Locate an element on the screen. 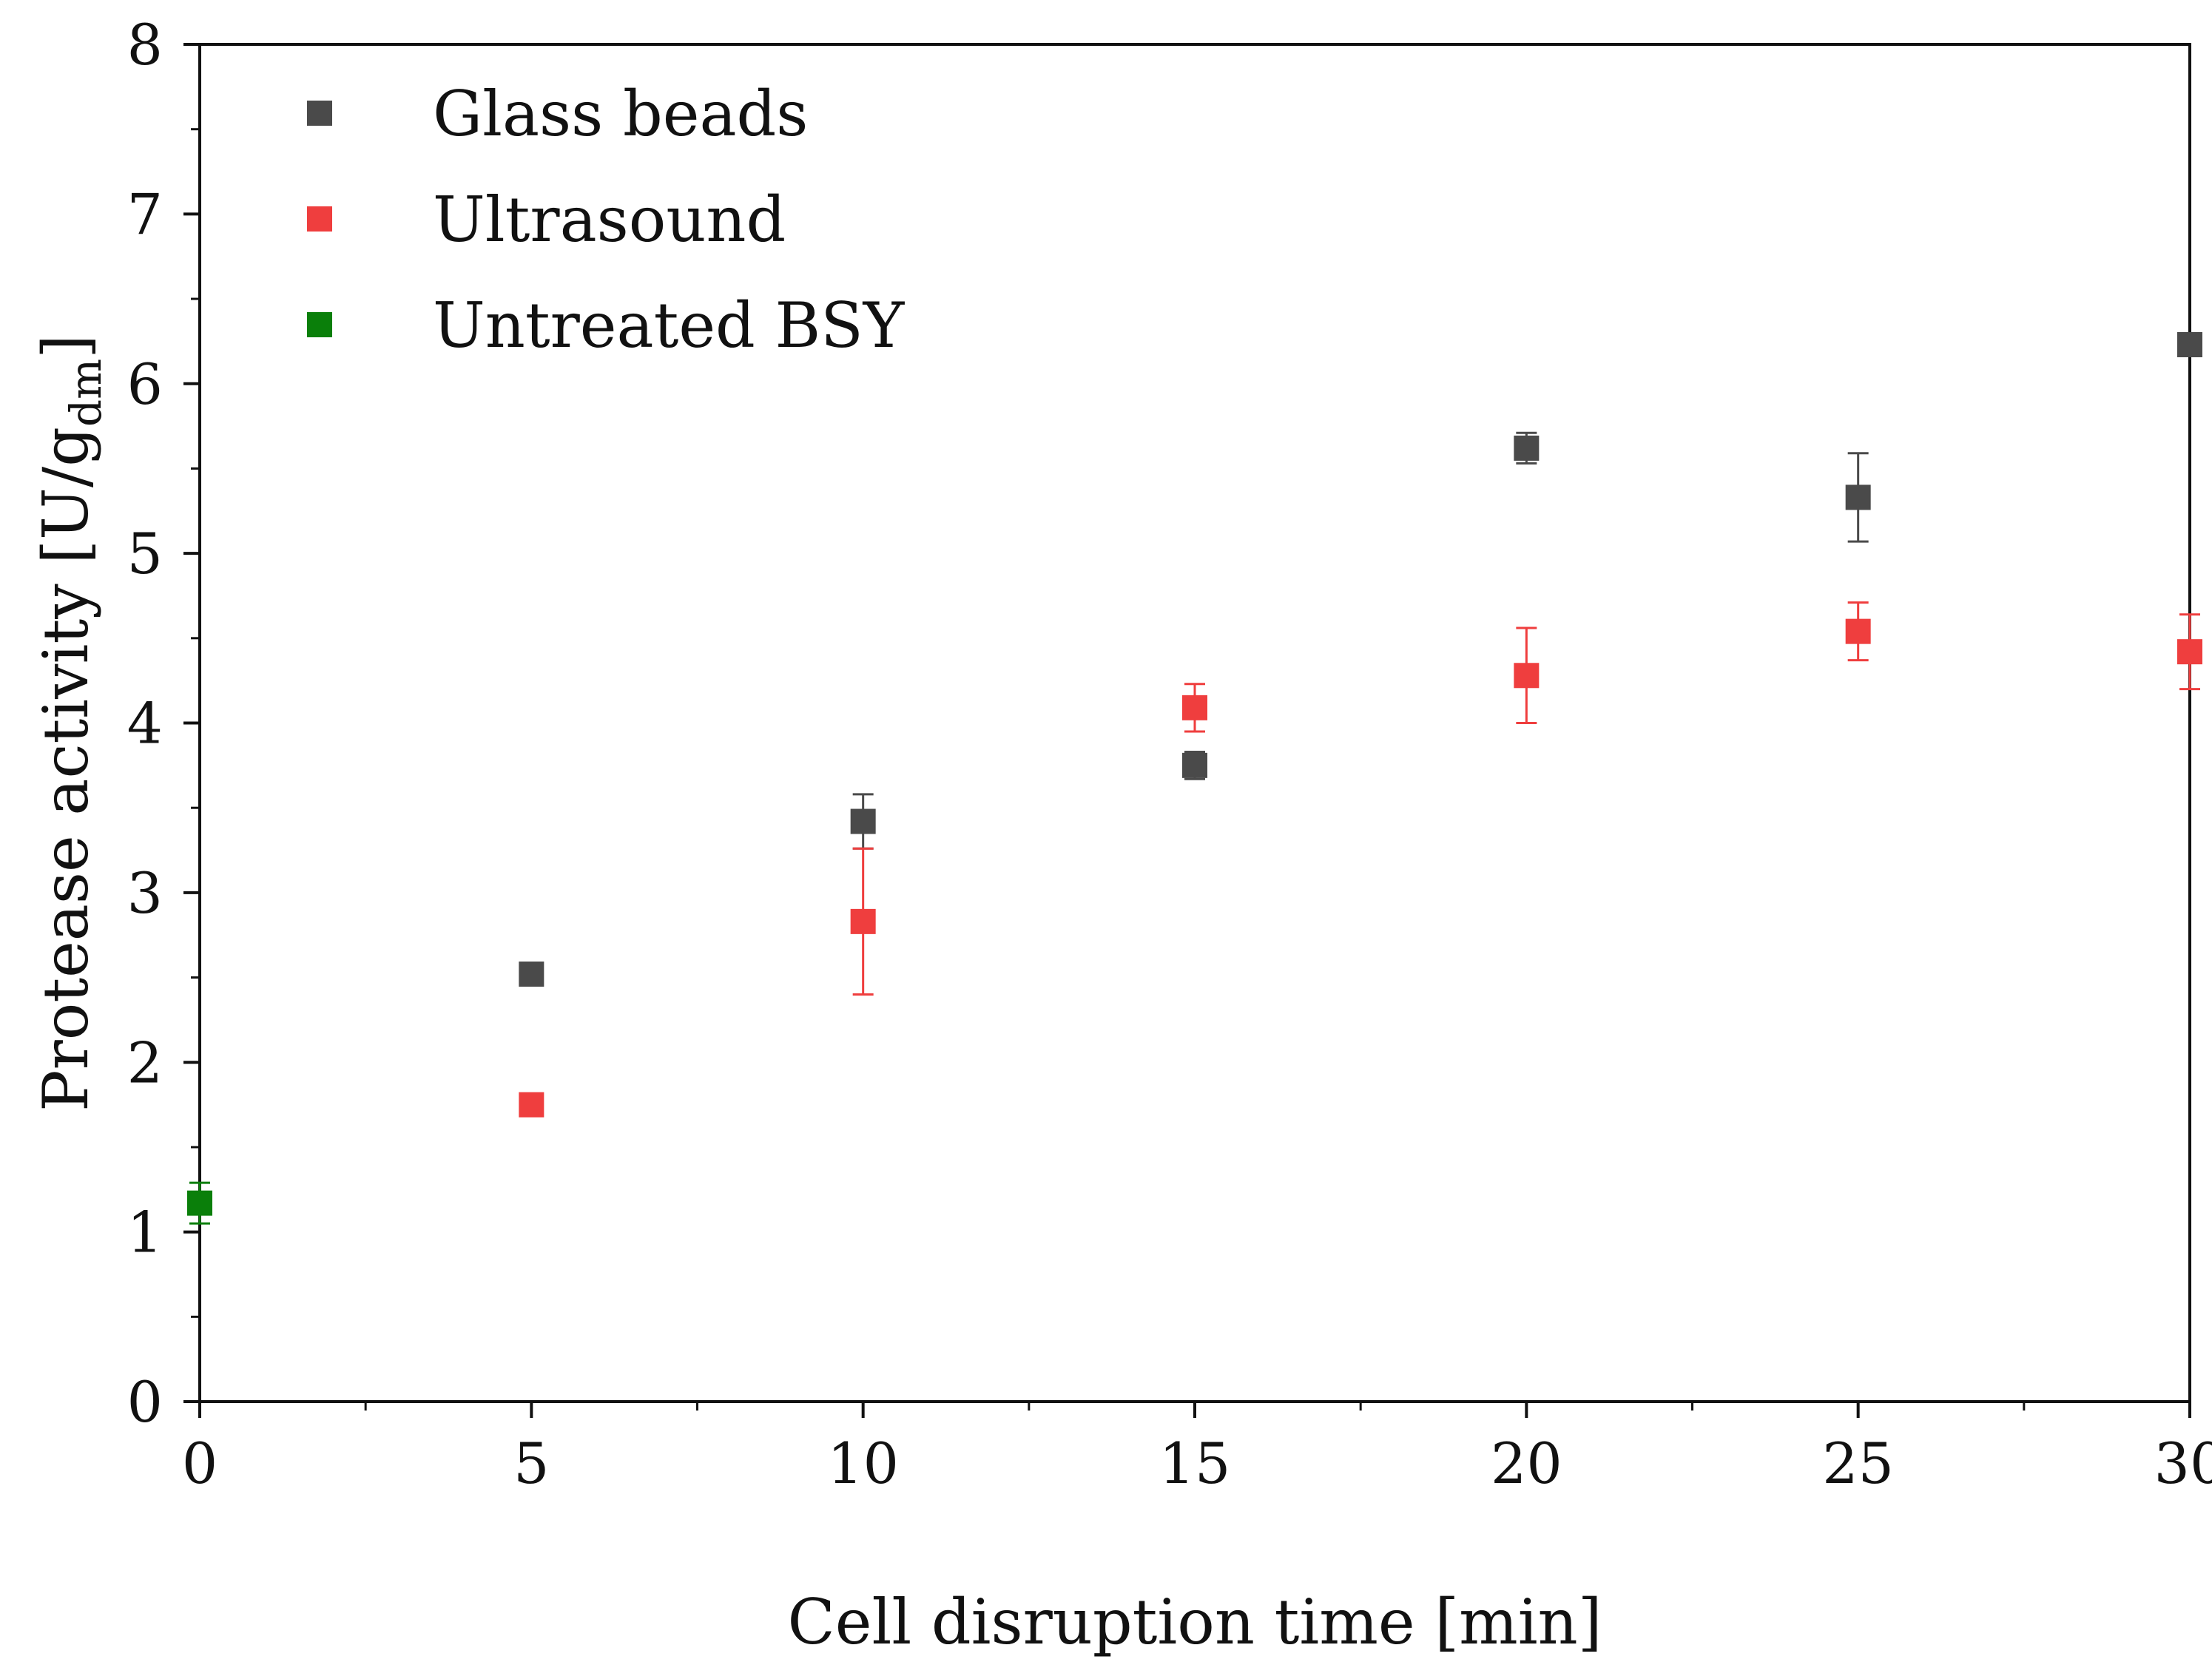 This screenshot has height=1679, width=2212. legend: Glass beads Ultrasound Untreated BSY is located at coordinates (606, 220).